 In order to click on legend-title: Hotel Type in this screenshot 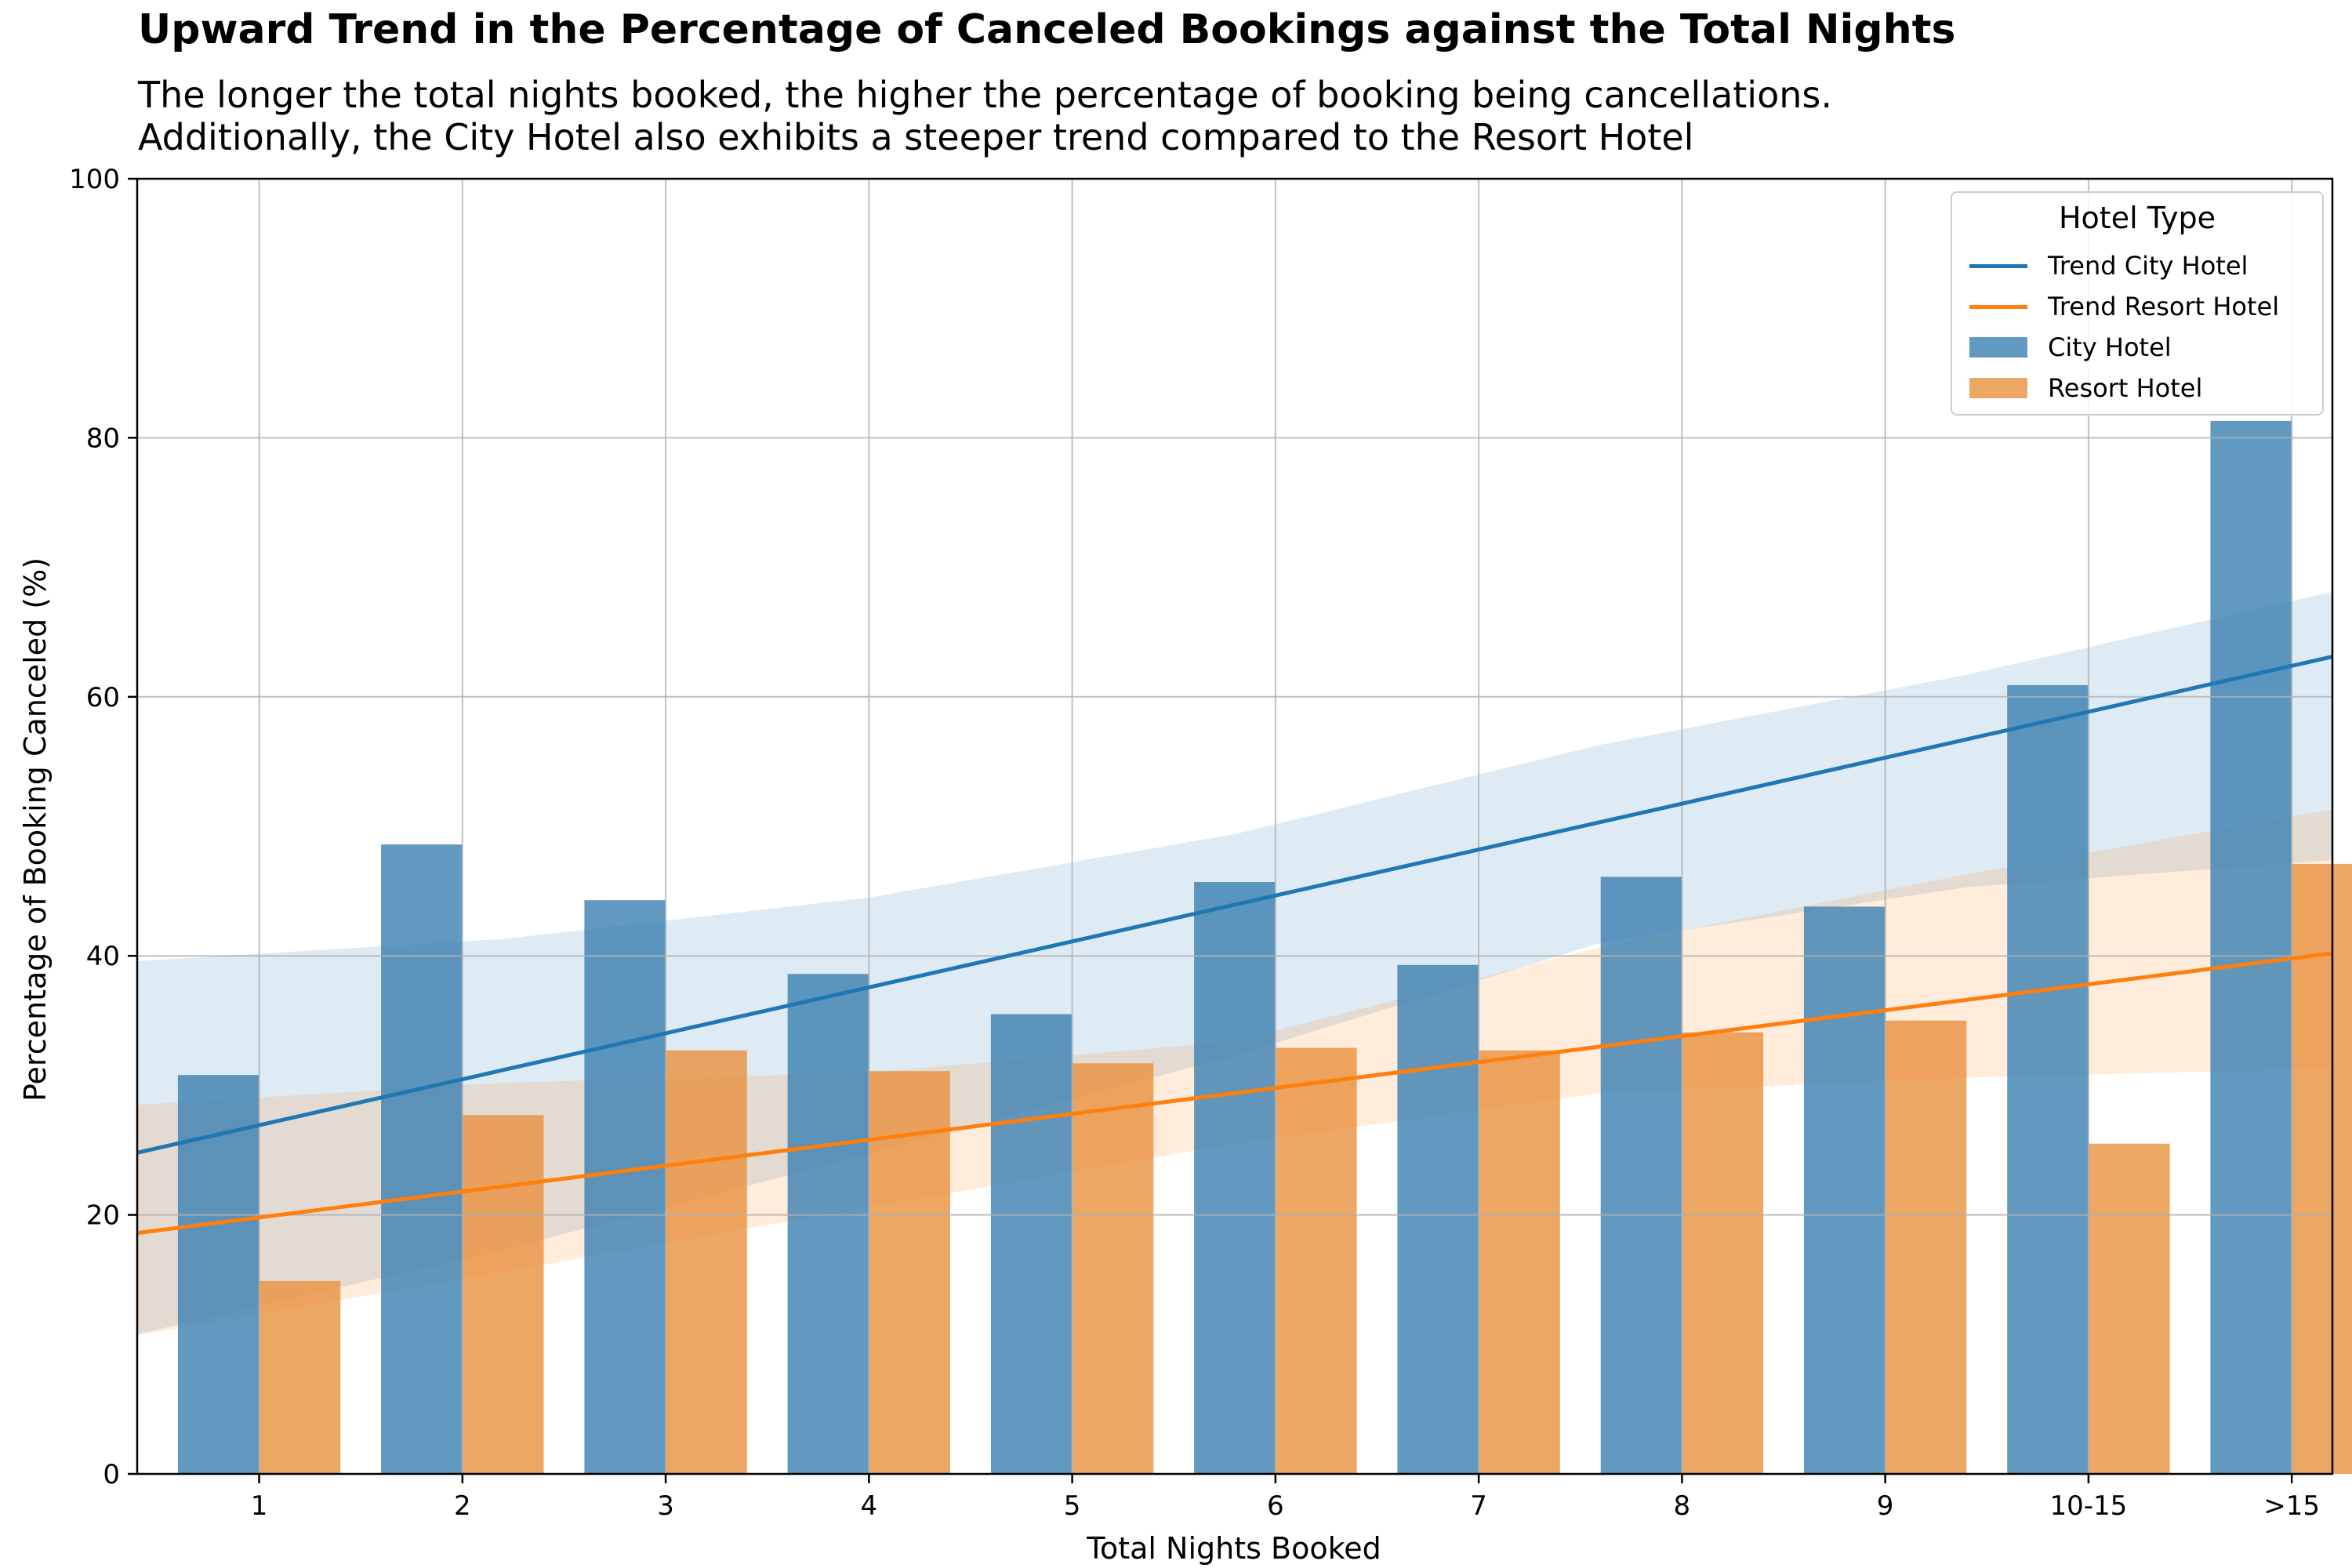, I will do `click(2137, 218)`.